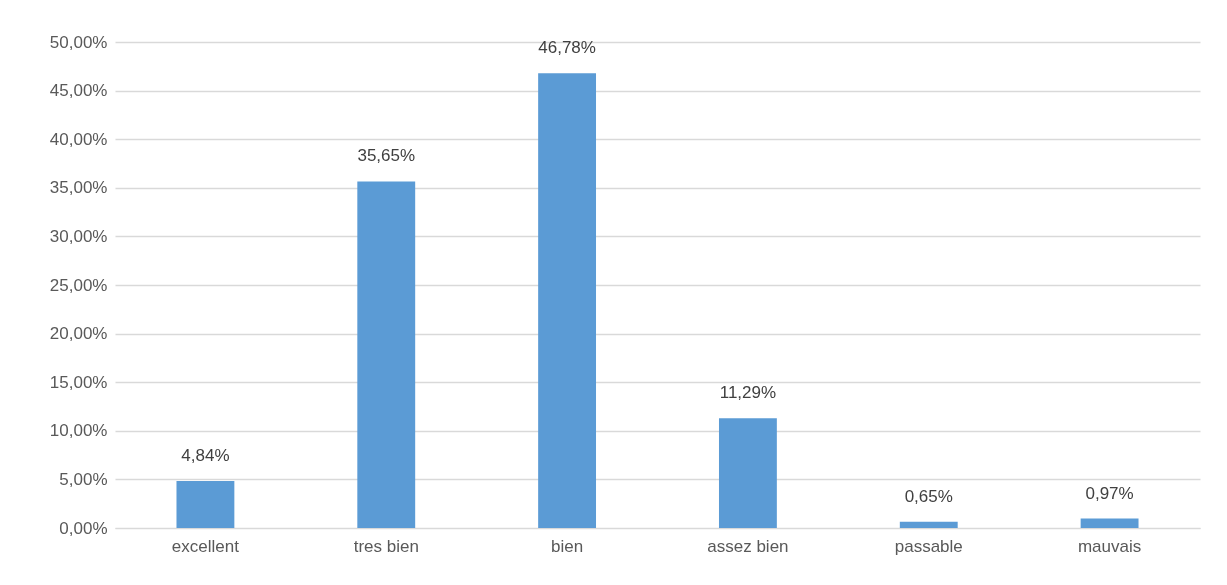 This screenshot has height=585, width=1227. Describe the element at coordinates (78, 188) in the screenshot. I see `y-tick-label: 35,00%` at that location.